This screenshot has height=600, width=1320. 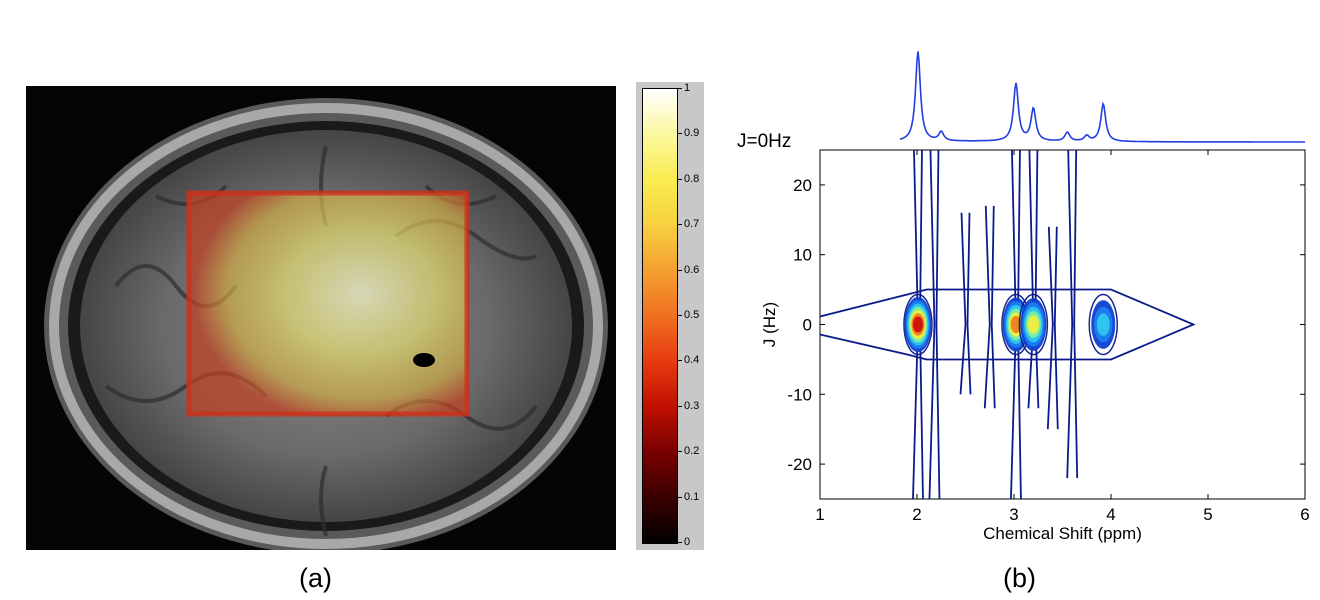 What do you see at coordinates (692, 133) in the screenshot?
I see `colorbar-tick-label: 0.9` at bounding box center [692, 133].